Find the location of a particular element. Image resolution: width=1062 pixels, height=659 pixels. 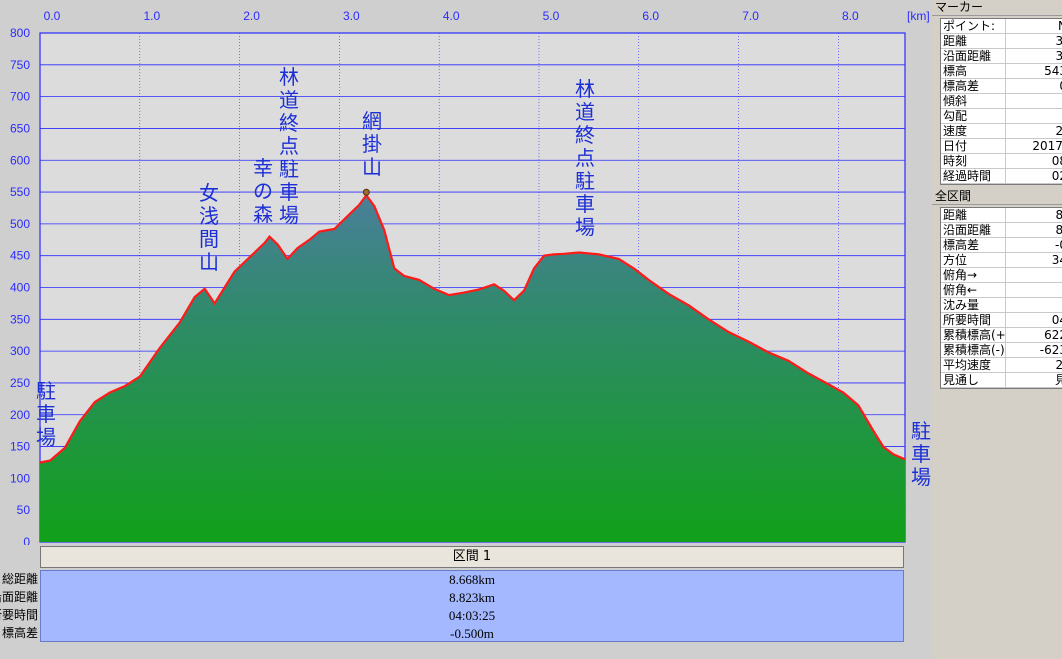

marker-row: 距離 3. is located at coordinates (1001, 41).